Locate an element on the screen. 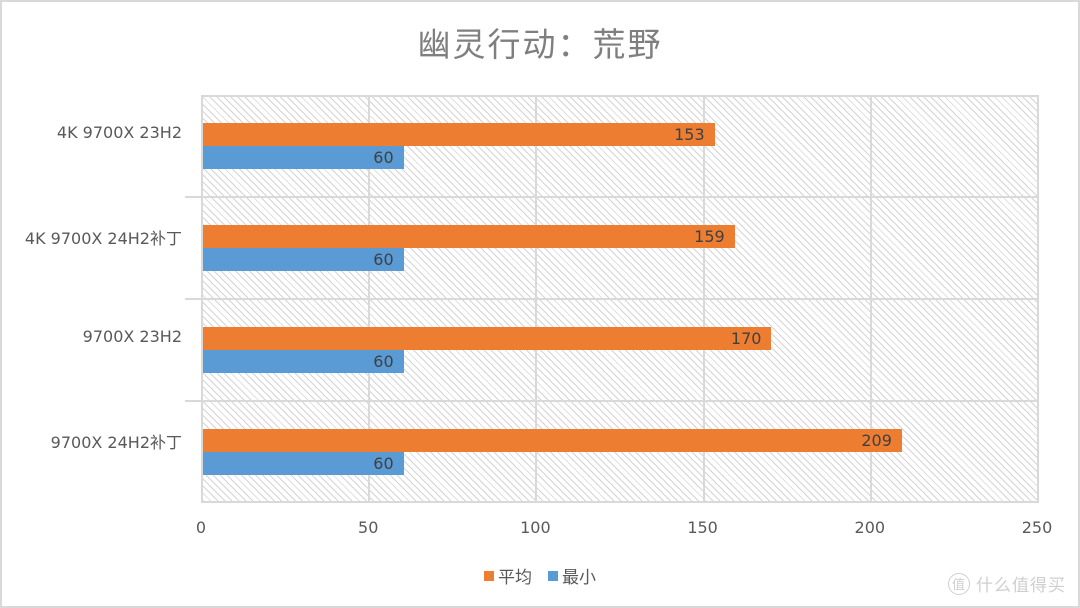  data-label: 159 is located at coordinates (709, 236).